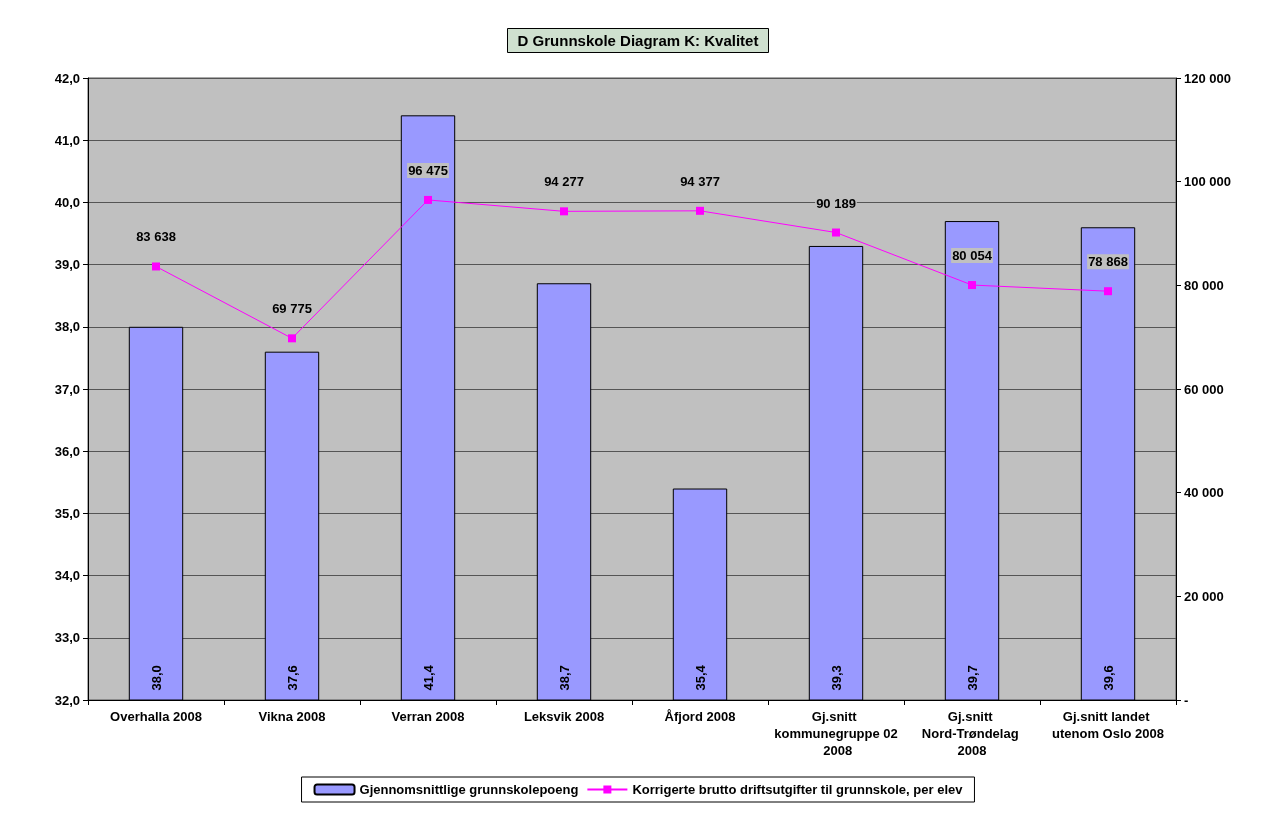 The height and width of the screenshot is (814, 1276). Describe the element at coordinates (1108, 678) in the screenshot. I see `data-label: 39,6` at that location.